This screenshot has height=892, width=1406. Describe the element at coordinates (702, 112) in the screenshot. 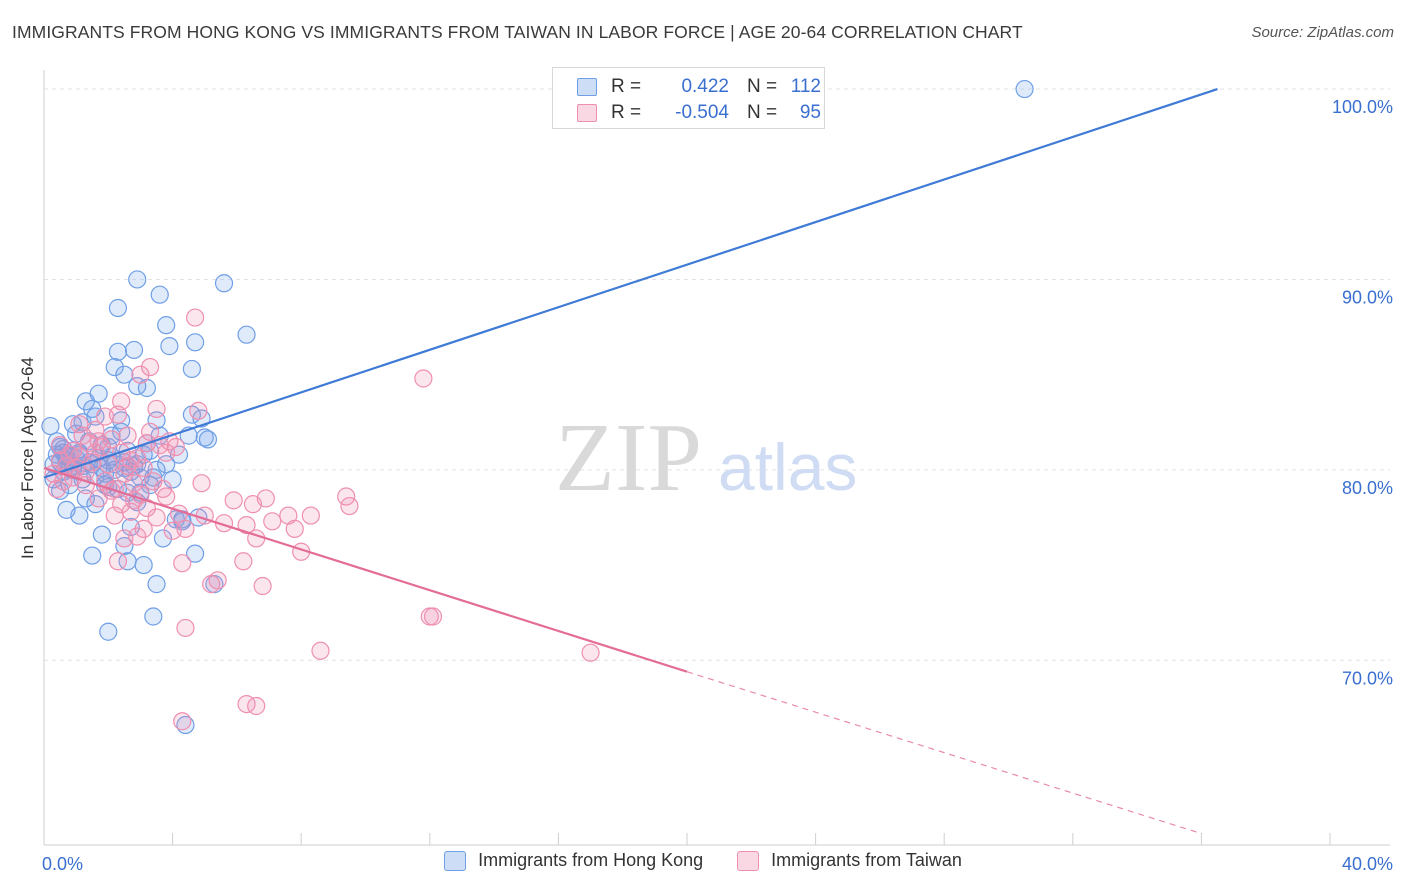

I see `r-value: -0.504` at that location.